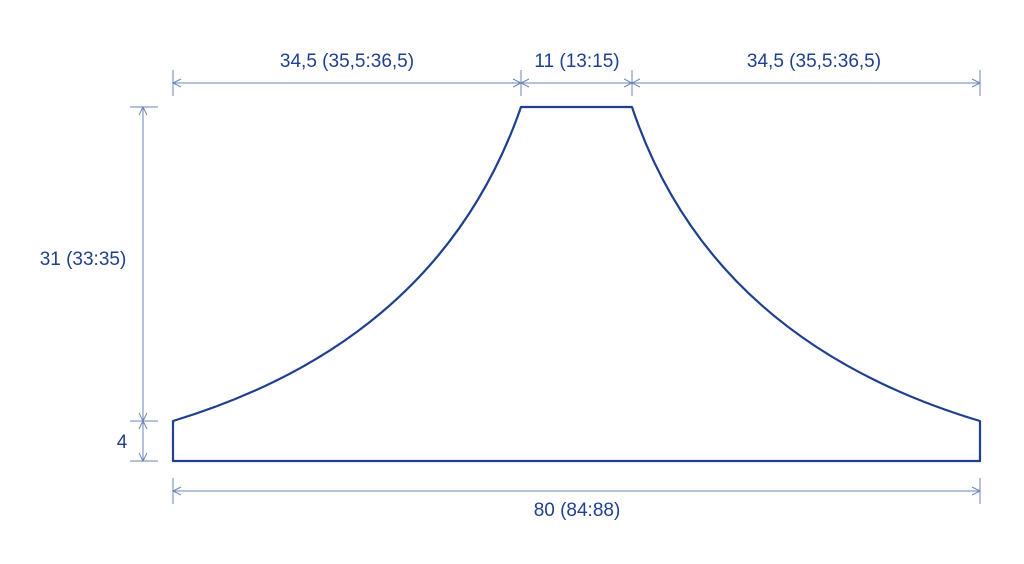 This screenshot has width=1024, height=564. I want to click on top-left-width-label: 34,5 (35,5:36,5), so click(347, 61).